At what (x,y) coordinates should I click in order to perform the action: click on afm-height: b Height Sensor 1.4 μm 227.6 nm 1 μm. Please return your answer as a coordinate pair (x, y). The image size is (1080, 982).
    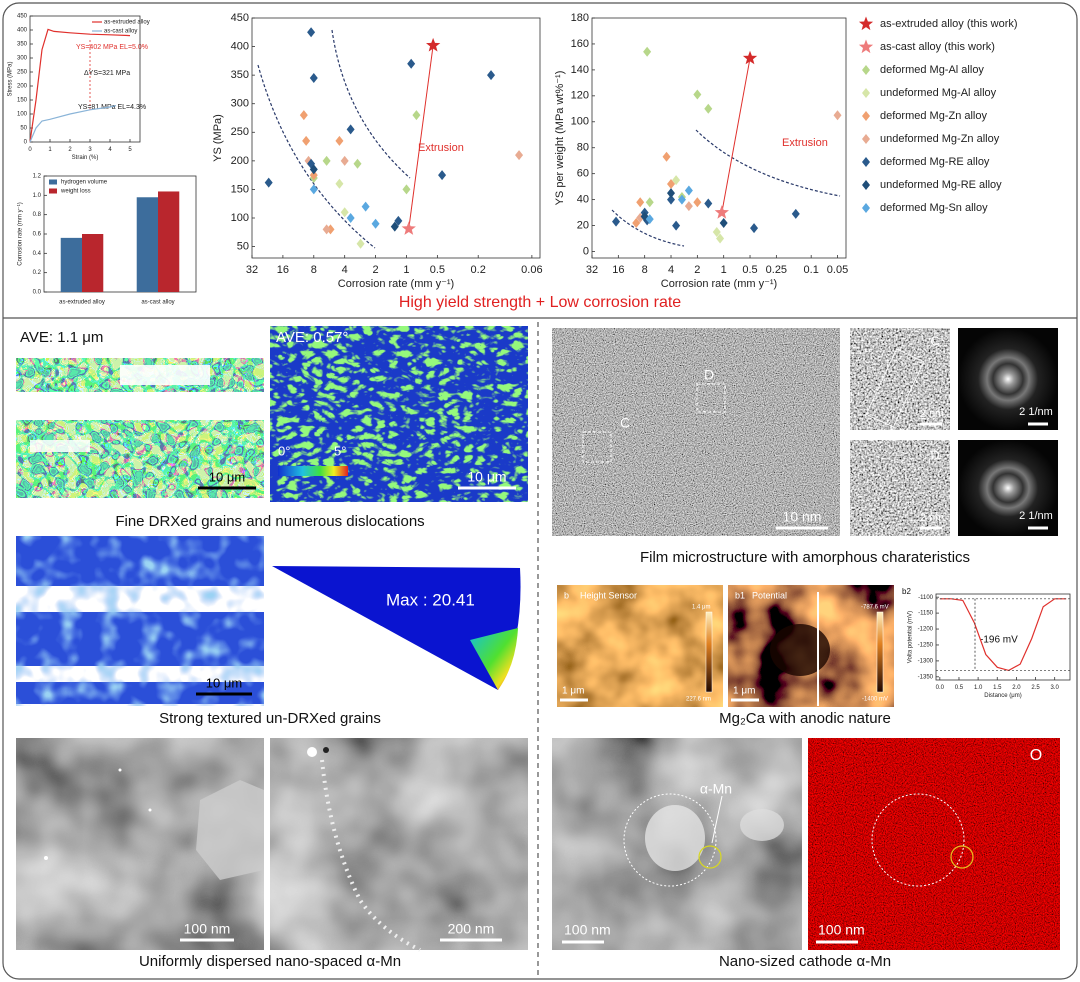
    Looking at the image, I should click on (640, 646).